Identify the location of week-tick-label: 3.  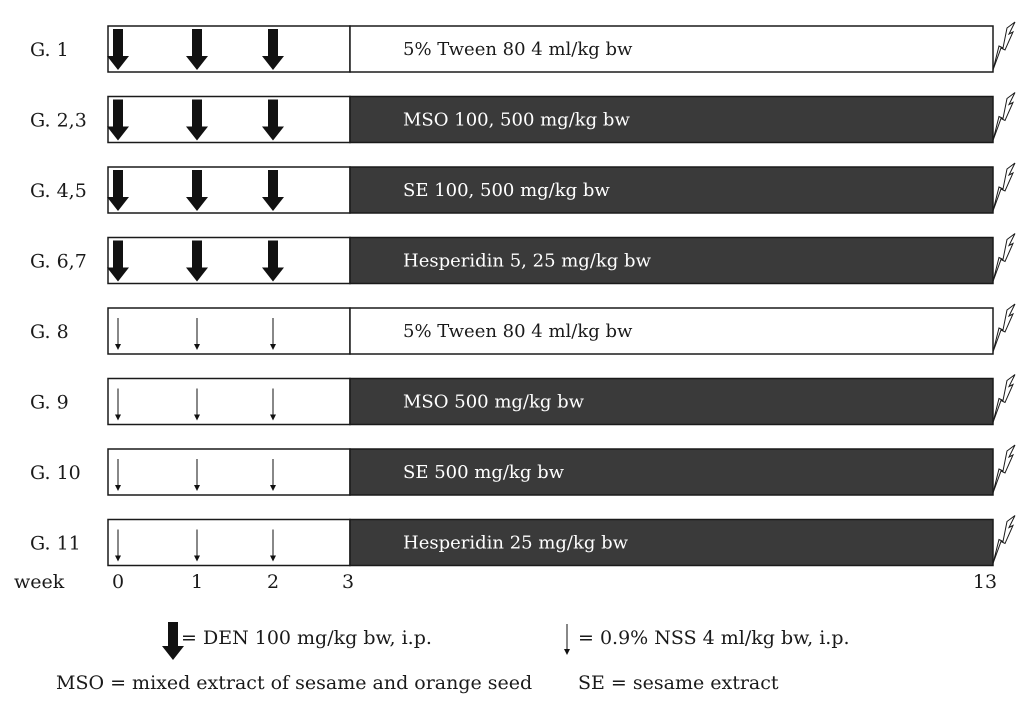
(348, 582).